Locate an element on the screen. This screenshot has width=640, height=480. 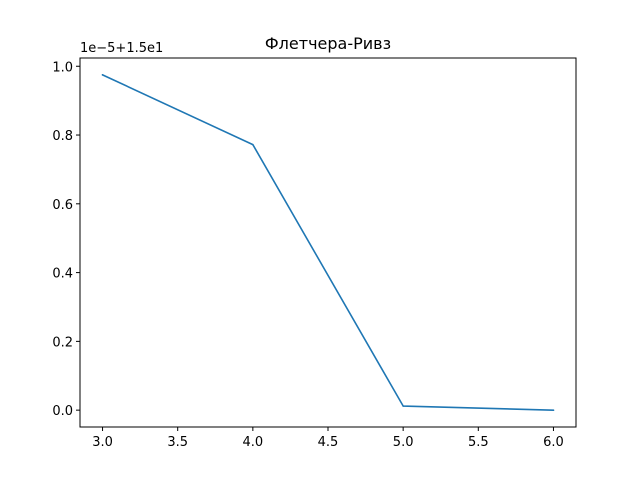
chart-title: Флетчера-Ривз is located at coordinates (328, 43).